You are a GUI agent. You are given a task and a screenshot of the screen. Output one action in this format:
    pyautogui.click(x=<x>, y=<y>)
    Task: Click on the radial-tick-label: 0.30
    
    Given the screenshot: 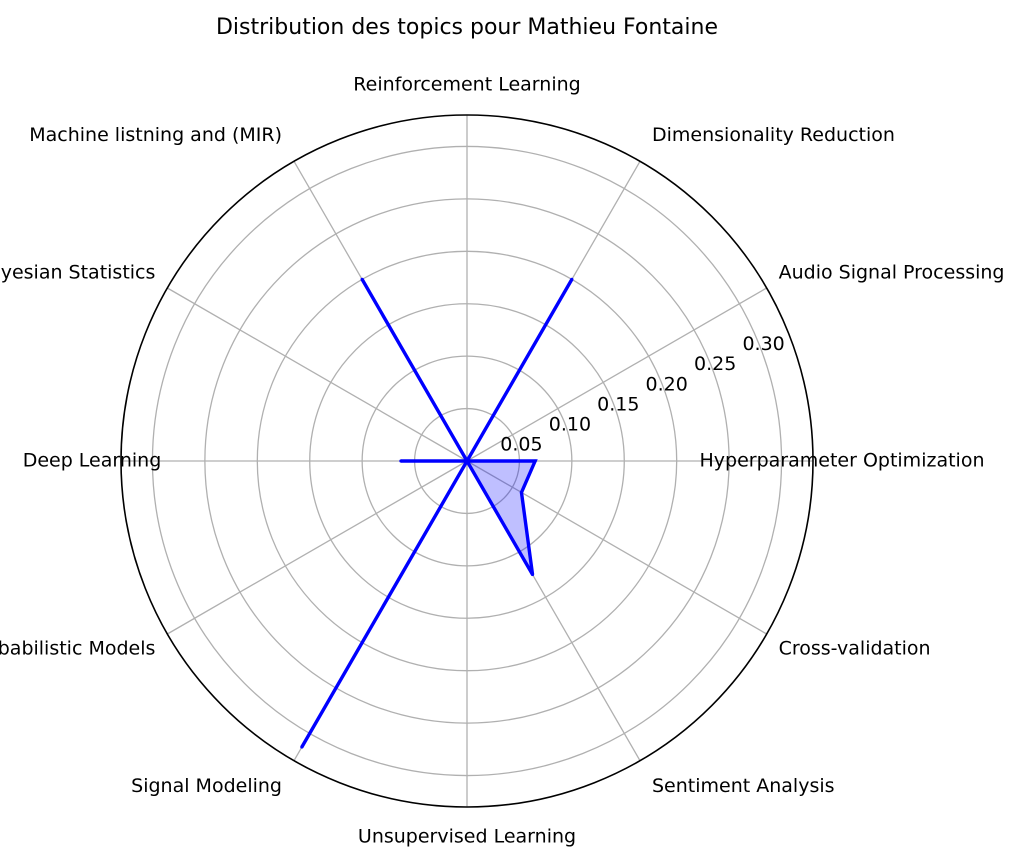 What is the action you would take?
    pyautogui.click(x=763, y=344)
    